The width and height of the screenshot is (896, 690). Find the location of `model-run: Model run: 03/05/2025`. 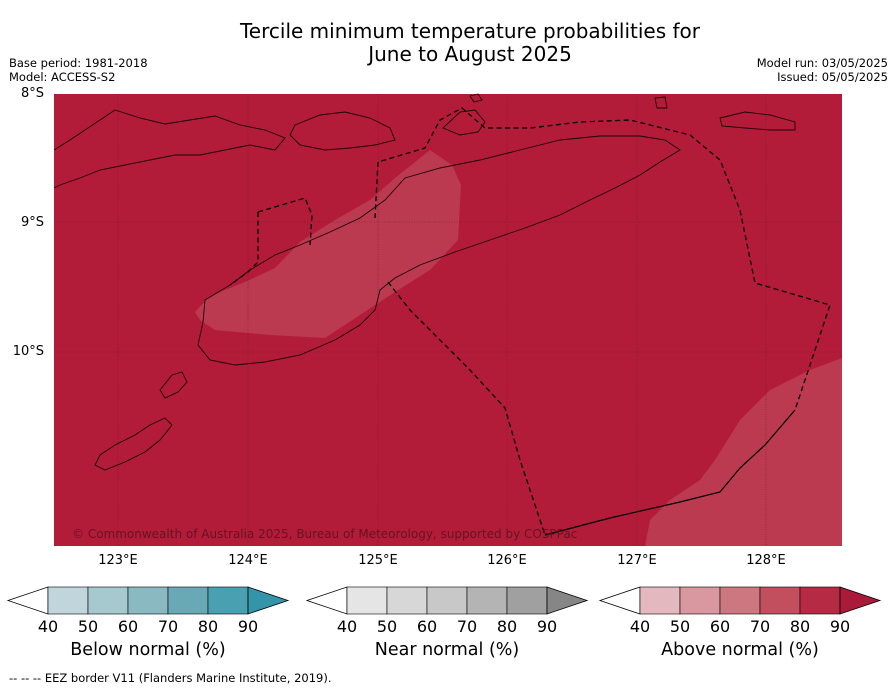

model-run: Model run: 03/05/2025 is located at coordinates (822, 63).